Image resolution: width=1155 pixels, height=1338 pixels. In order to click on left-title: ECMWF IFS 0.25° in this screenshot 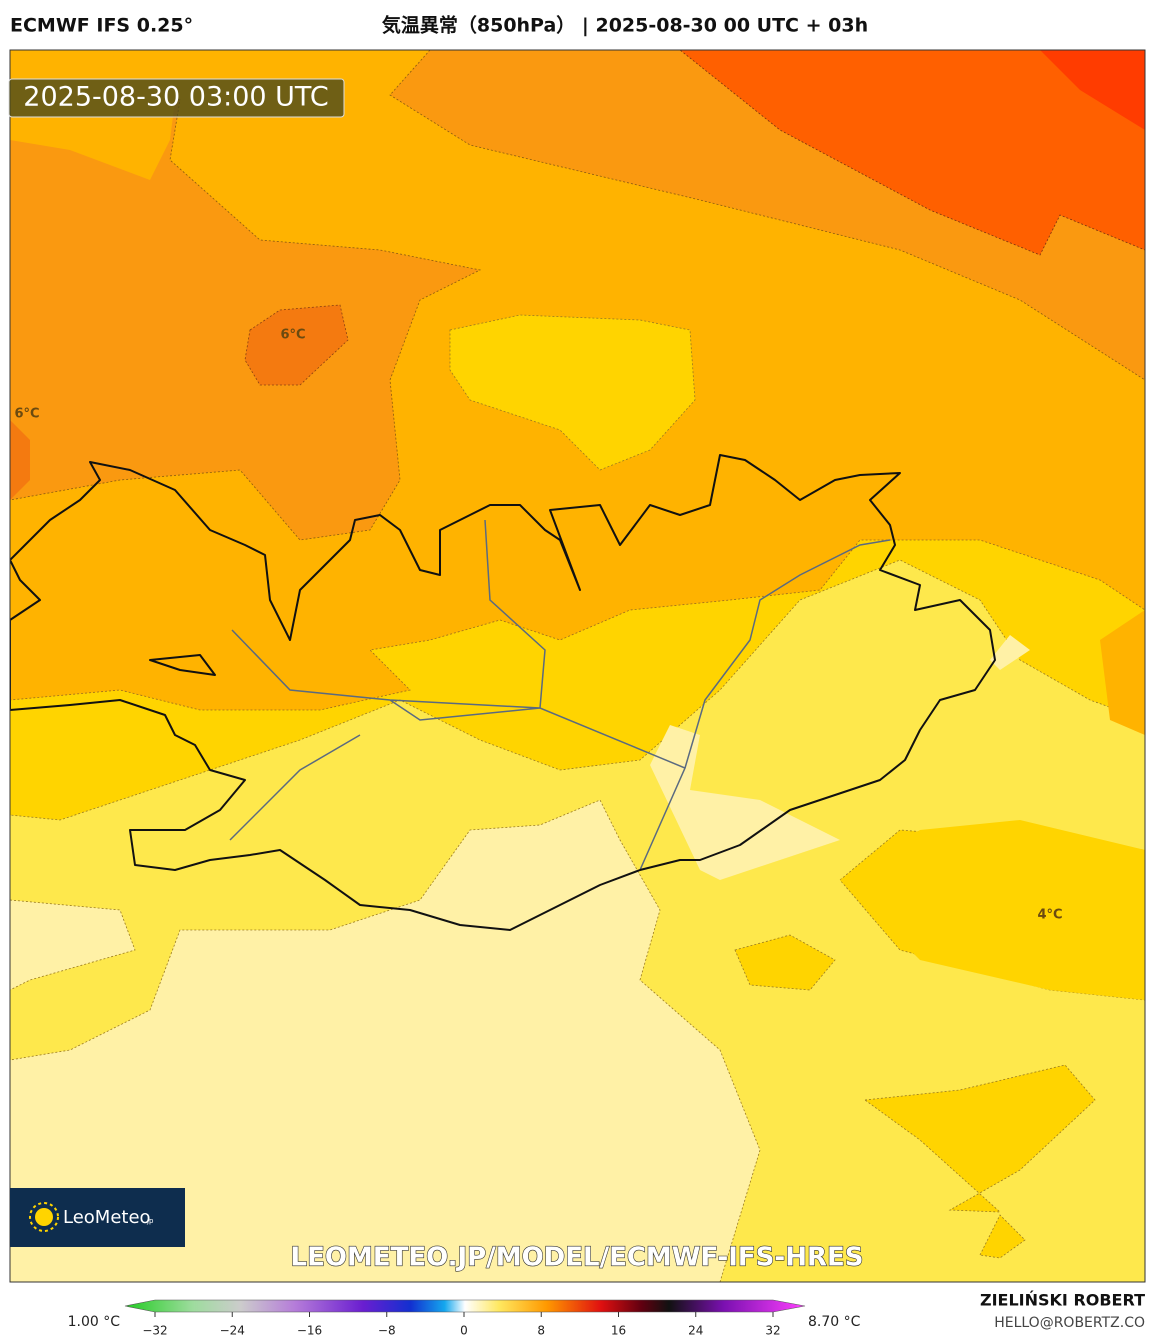, I will do `click(101, 26)`.